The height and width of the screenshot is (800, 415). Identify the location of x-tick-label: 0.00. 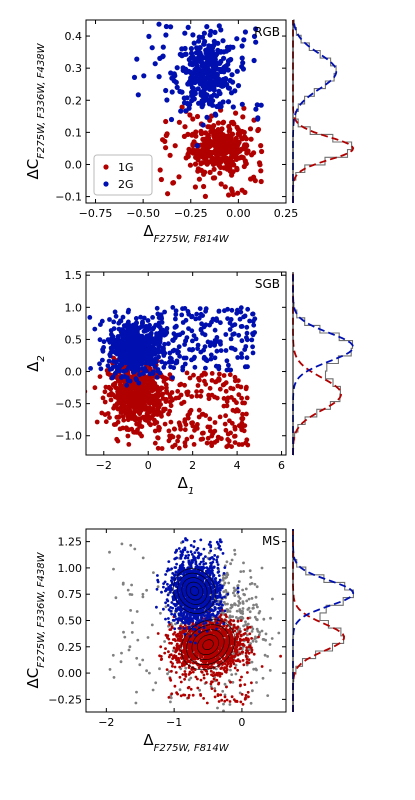
(238, 213).